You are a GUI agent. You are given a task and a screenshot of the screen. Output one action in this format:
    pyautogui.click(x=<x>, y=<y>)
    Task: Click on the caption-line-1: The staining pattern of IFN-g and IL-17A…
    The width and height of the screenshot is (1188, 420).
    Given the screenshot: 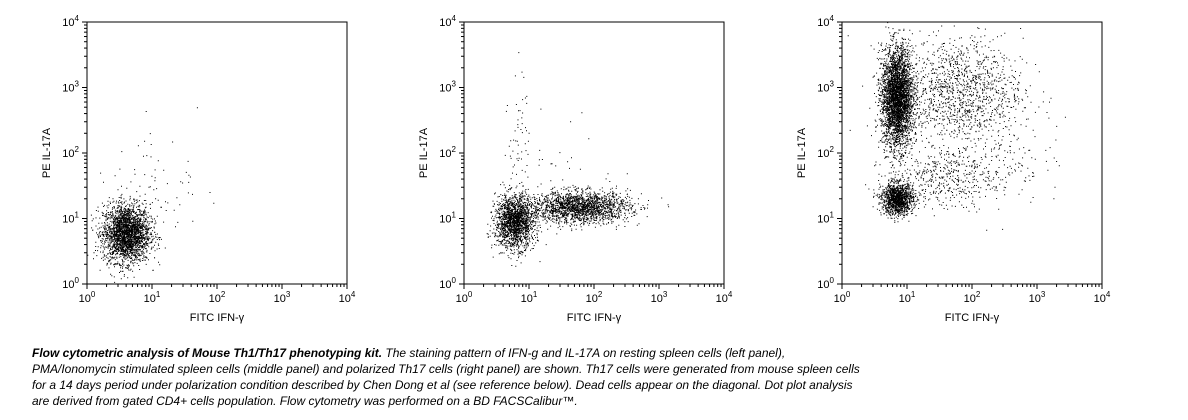 What is the action you would take?
    pyautogui.click(x=584, y=353)
    